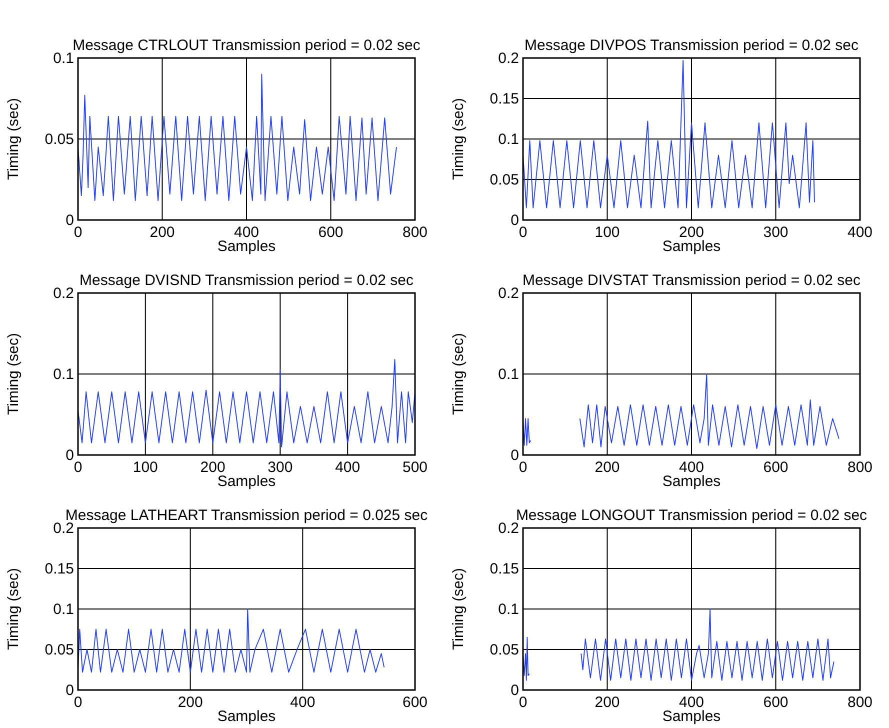 The height and width of the screenshot is (728, 889). I want to click on chart-title: Message CTRLOUT Transmission period = 0.02 sec, so click(246, 45).